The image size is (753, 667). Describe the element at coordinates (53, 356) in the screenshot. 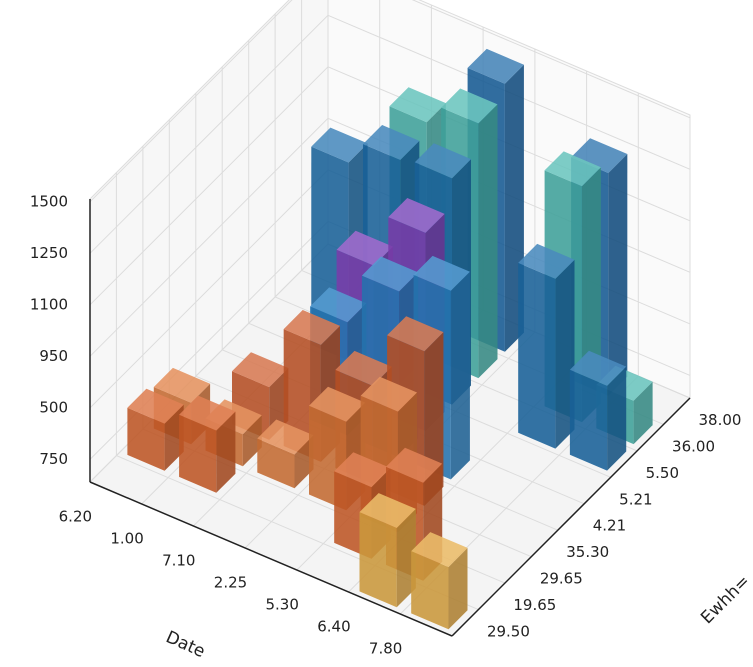

I see `z-tick-label: 950` at that location.